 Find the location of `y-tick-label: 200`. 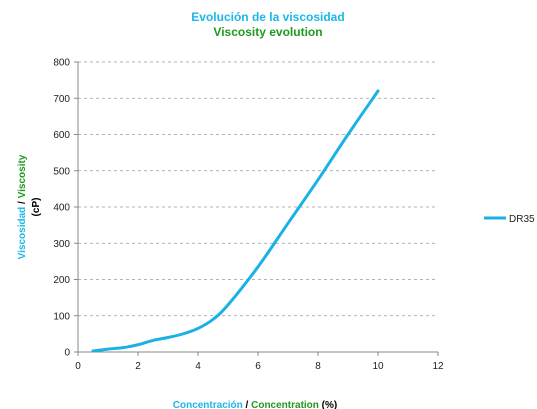

y-tick-label: 200 is located at coordinates (61, 280).